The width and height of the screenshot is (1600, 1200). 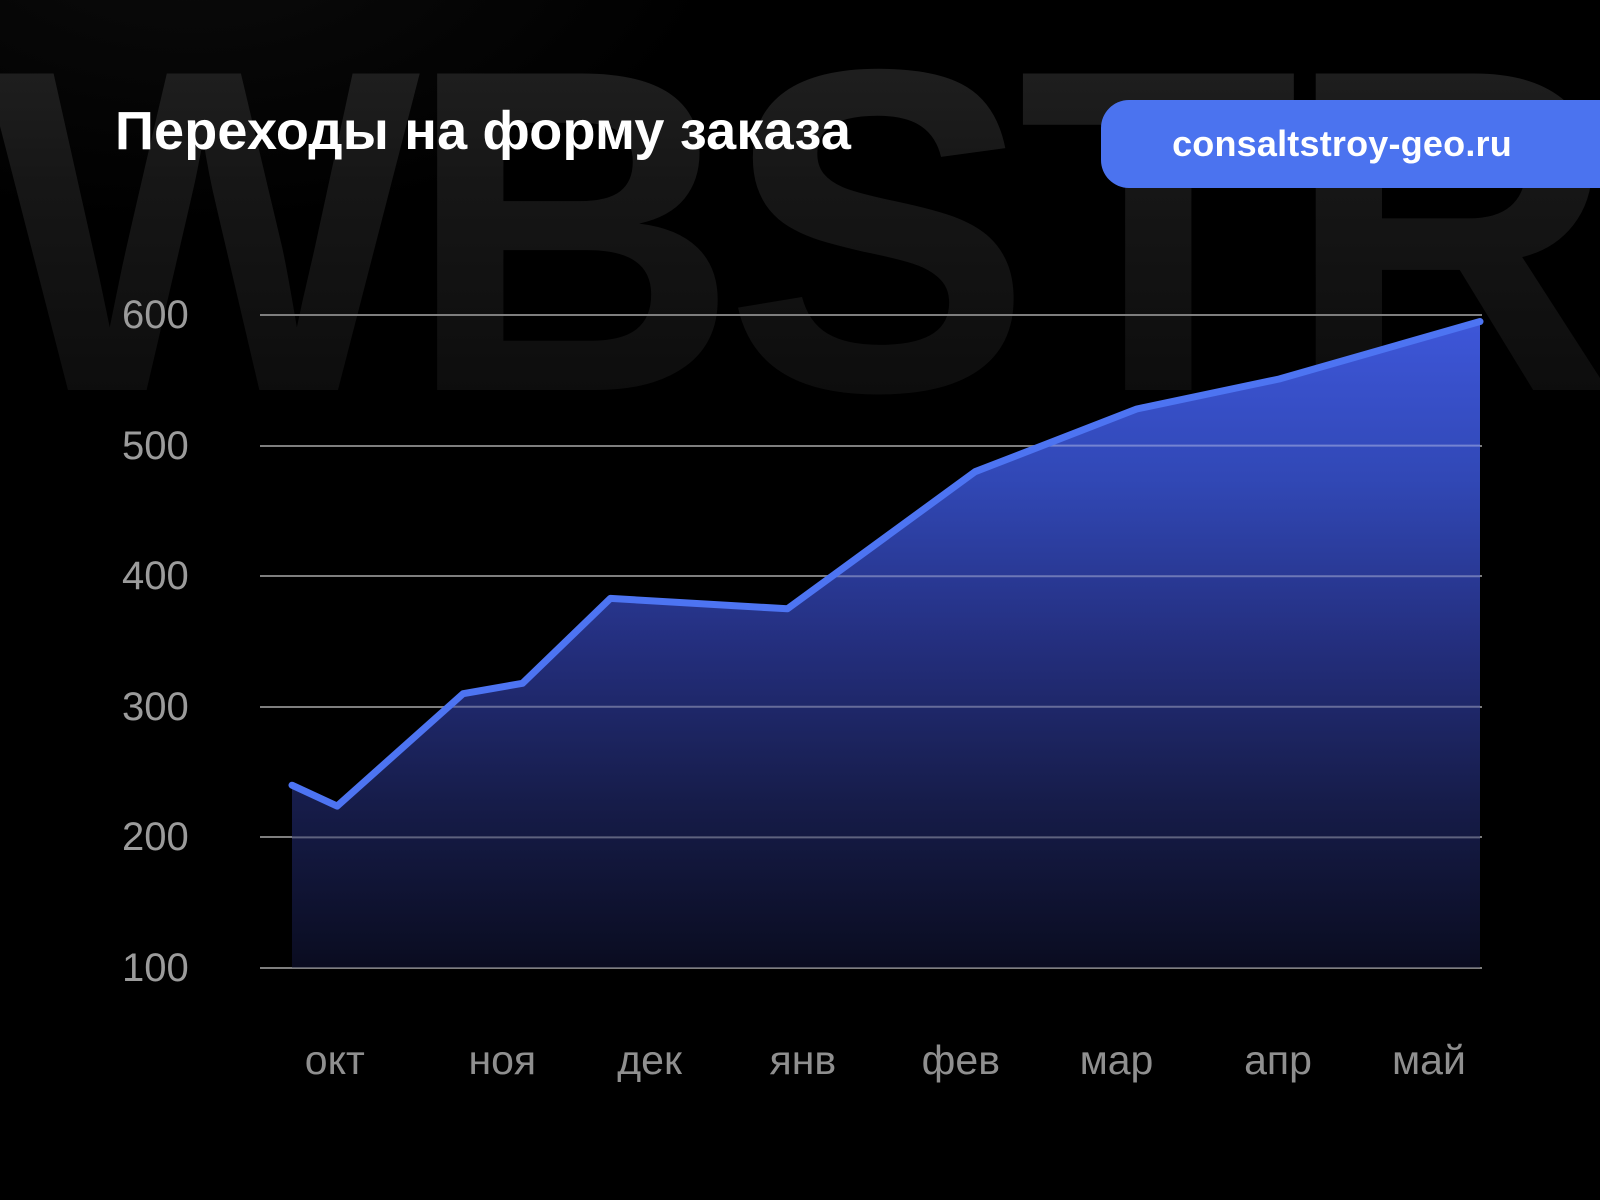 What do you see at coordinates (803, 1060) in the screenshot?
I see `x-tick-label-янв: янв` at bounding box center [803, 1060].